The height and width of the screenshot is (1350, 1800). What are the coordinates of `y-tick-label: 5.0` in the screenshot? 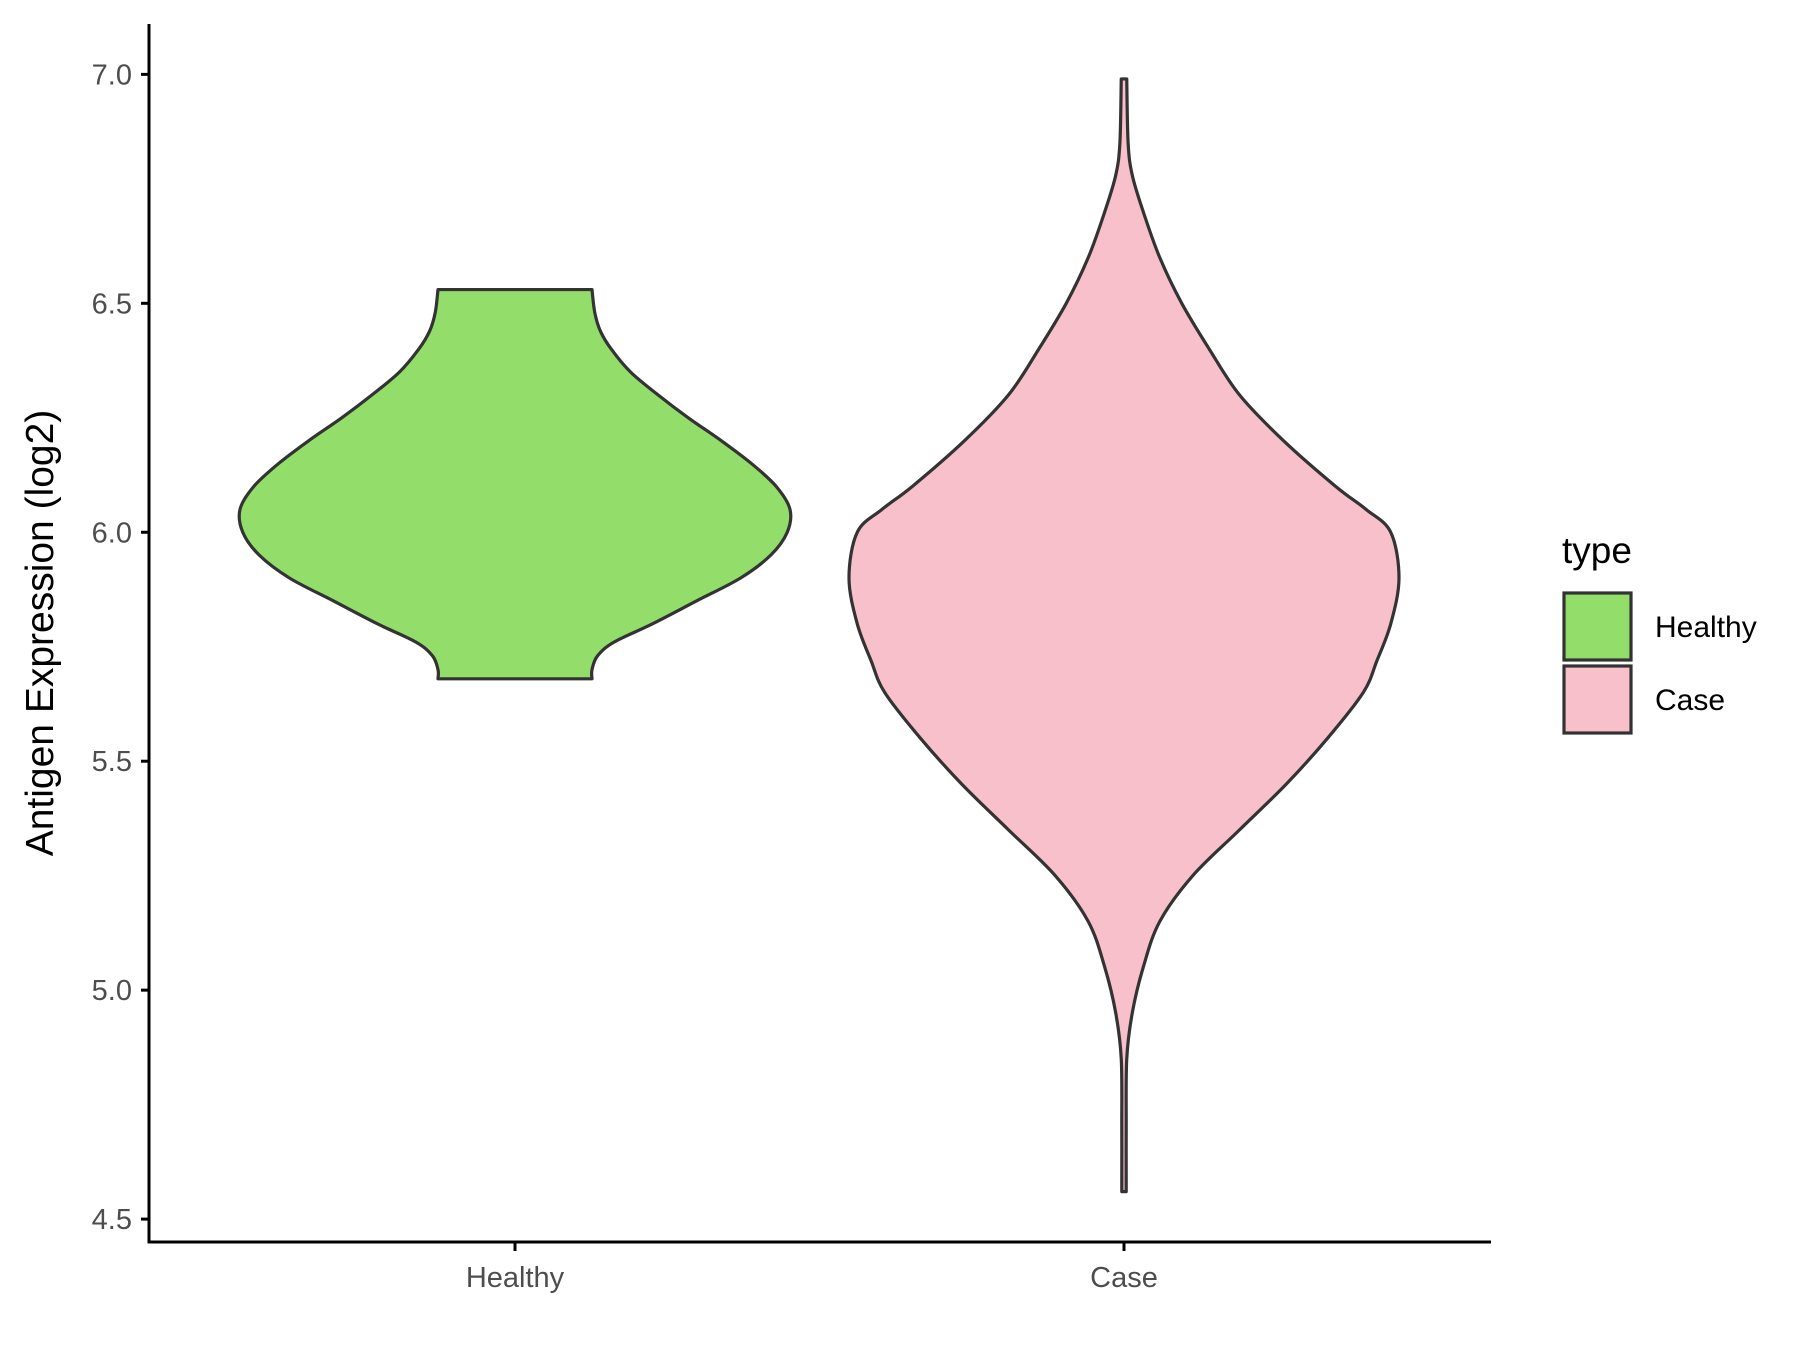 It's located at (112, 991).